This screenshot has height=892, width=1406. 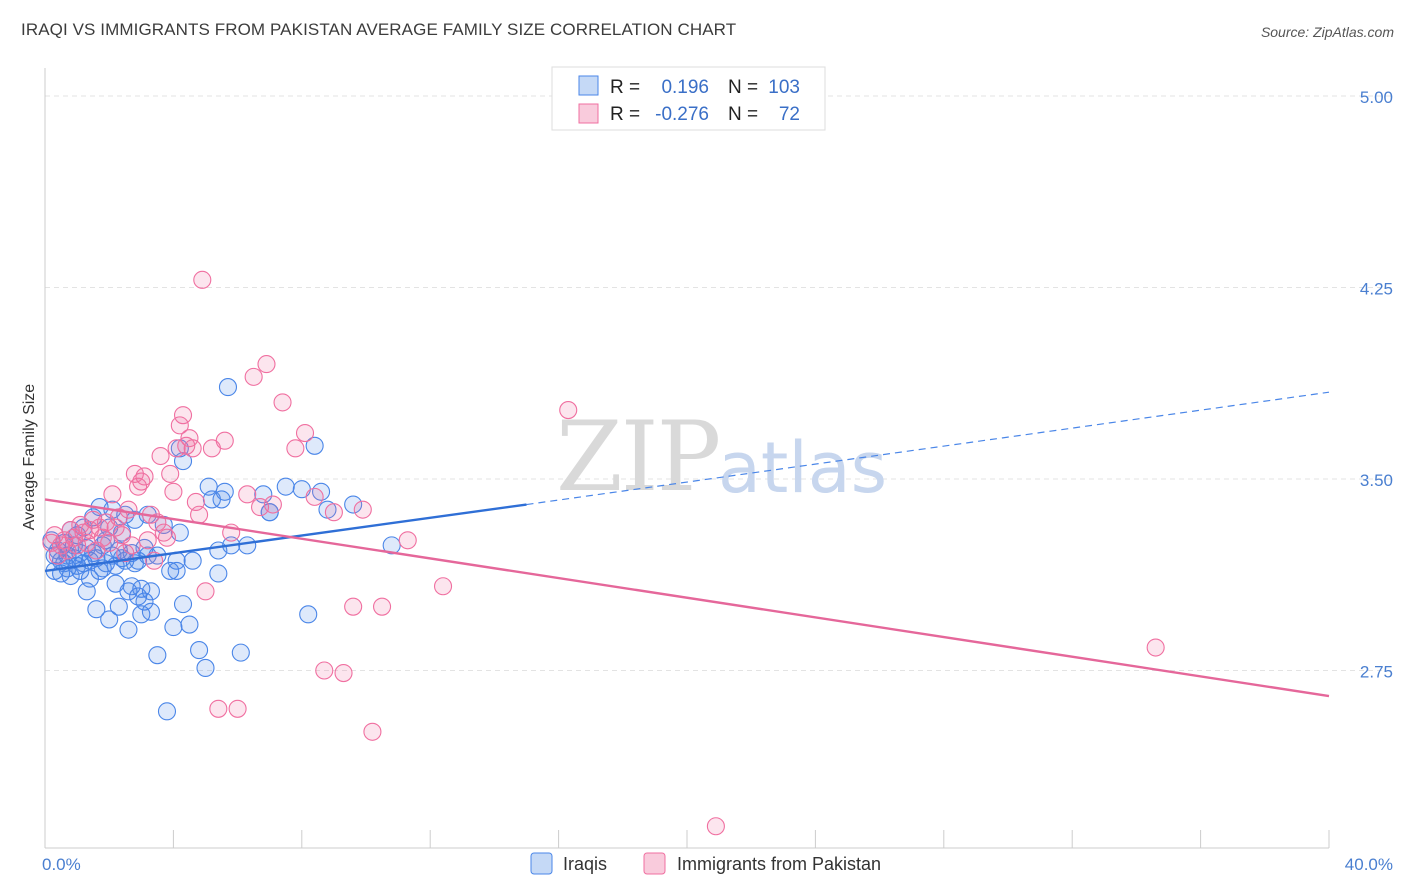 I want to click on stats-legend: R = 0.196 N = 103 R = -0.276 N = 72, so click(x=688, y=98).